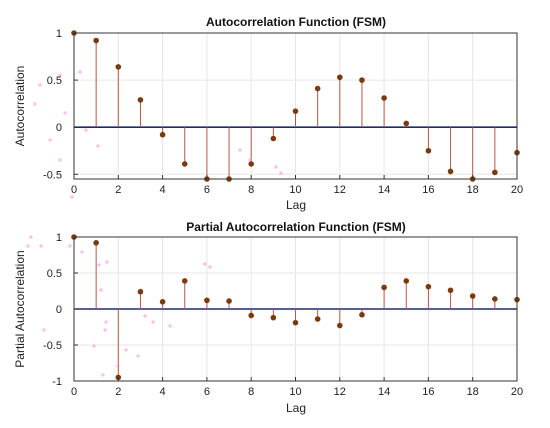 The width and height of the screenshot is (550, 428). What do you see at coordinates (384, 392) in the screenshot?
I see `pacf-x-tick-label: 14` at bounding box center [384, 392].